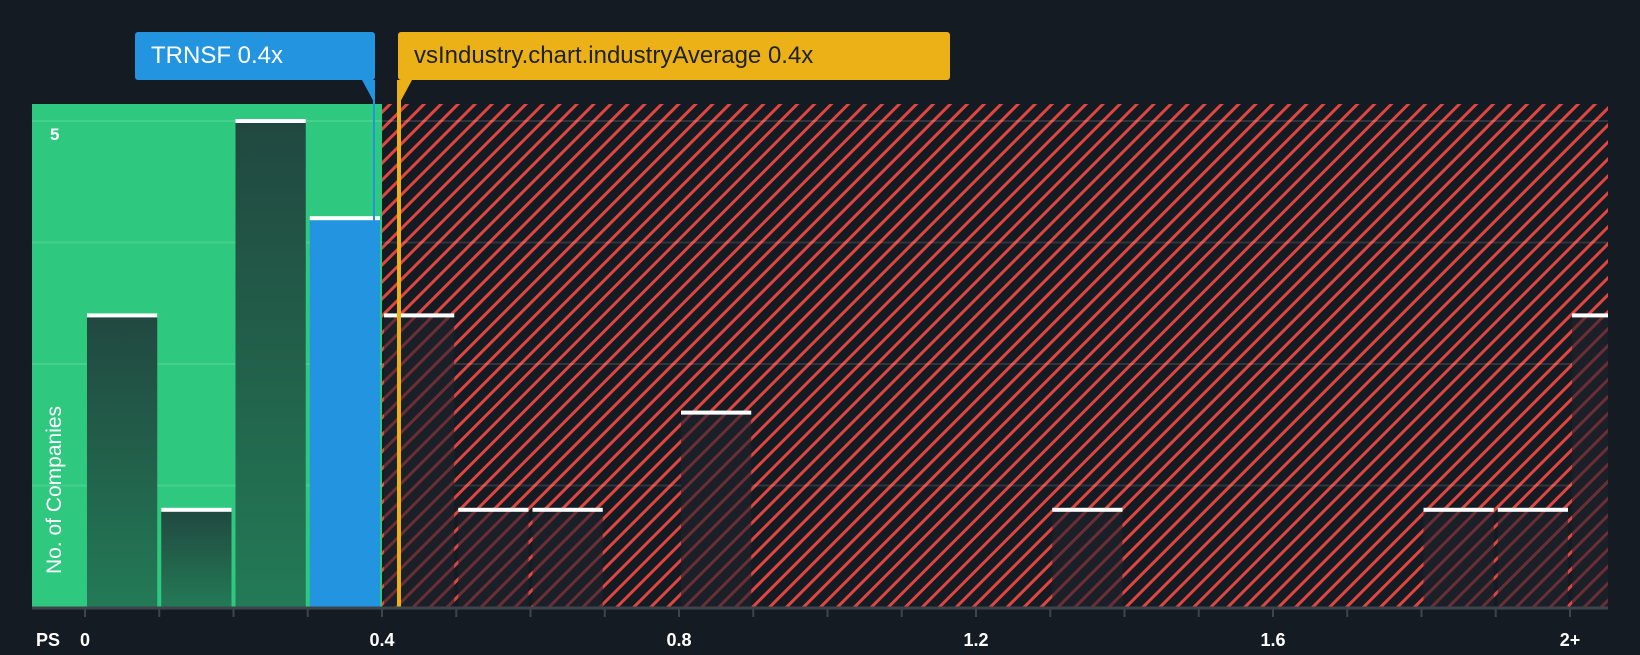 The height and width of the screenshot is (655, 1640). Describe the element at coordinates (85, 640) in the screenshot. I see `x-tick-label: 0` at that location.